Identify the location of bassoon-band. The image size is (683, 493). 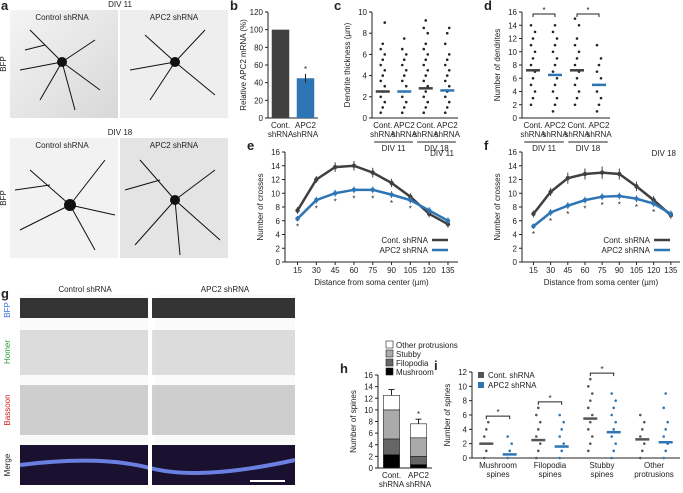
(157, 410).